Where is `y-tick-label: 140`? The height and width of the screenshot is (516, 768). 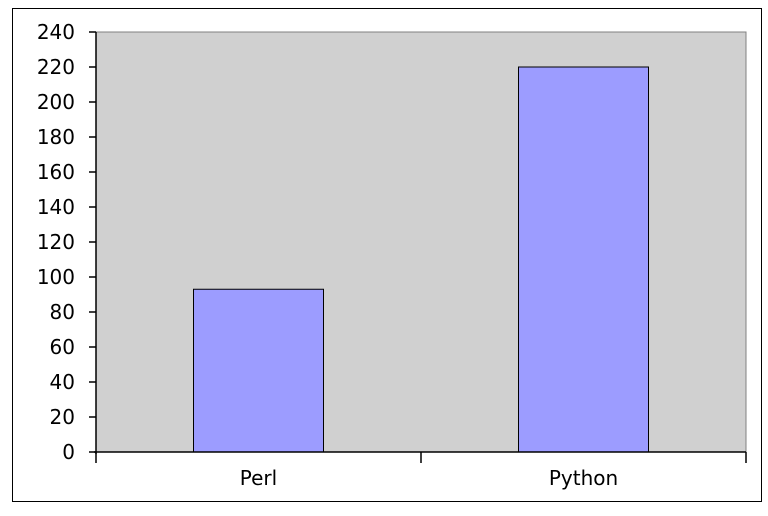
y-tick-label: 140 is located at coordinates (56, 207).